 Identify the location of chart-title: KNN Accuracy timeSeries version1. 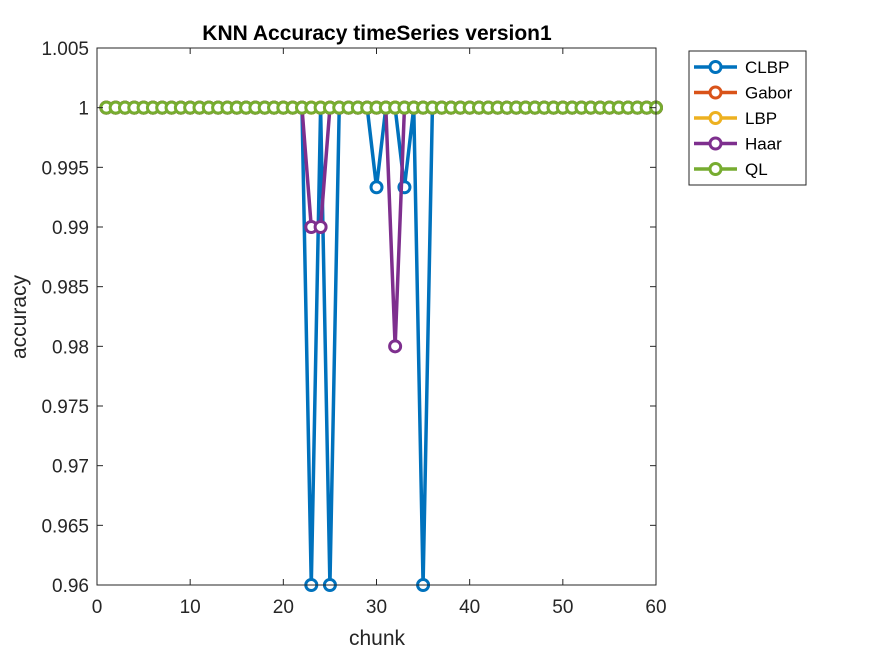
(377, 33).